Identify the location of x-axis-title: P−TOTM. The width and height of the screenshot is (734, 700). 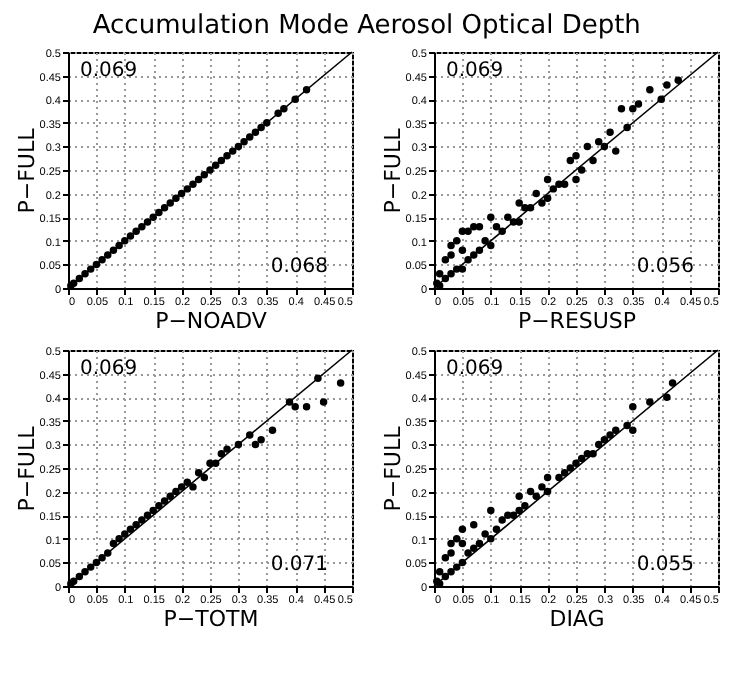
(211, 619).